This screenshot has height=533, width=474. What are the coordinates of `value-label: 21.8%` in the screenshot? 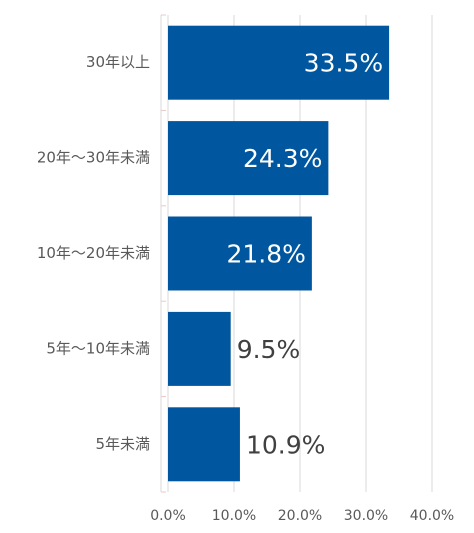 It's located at (265, 254).